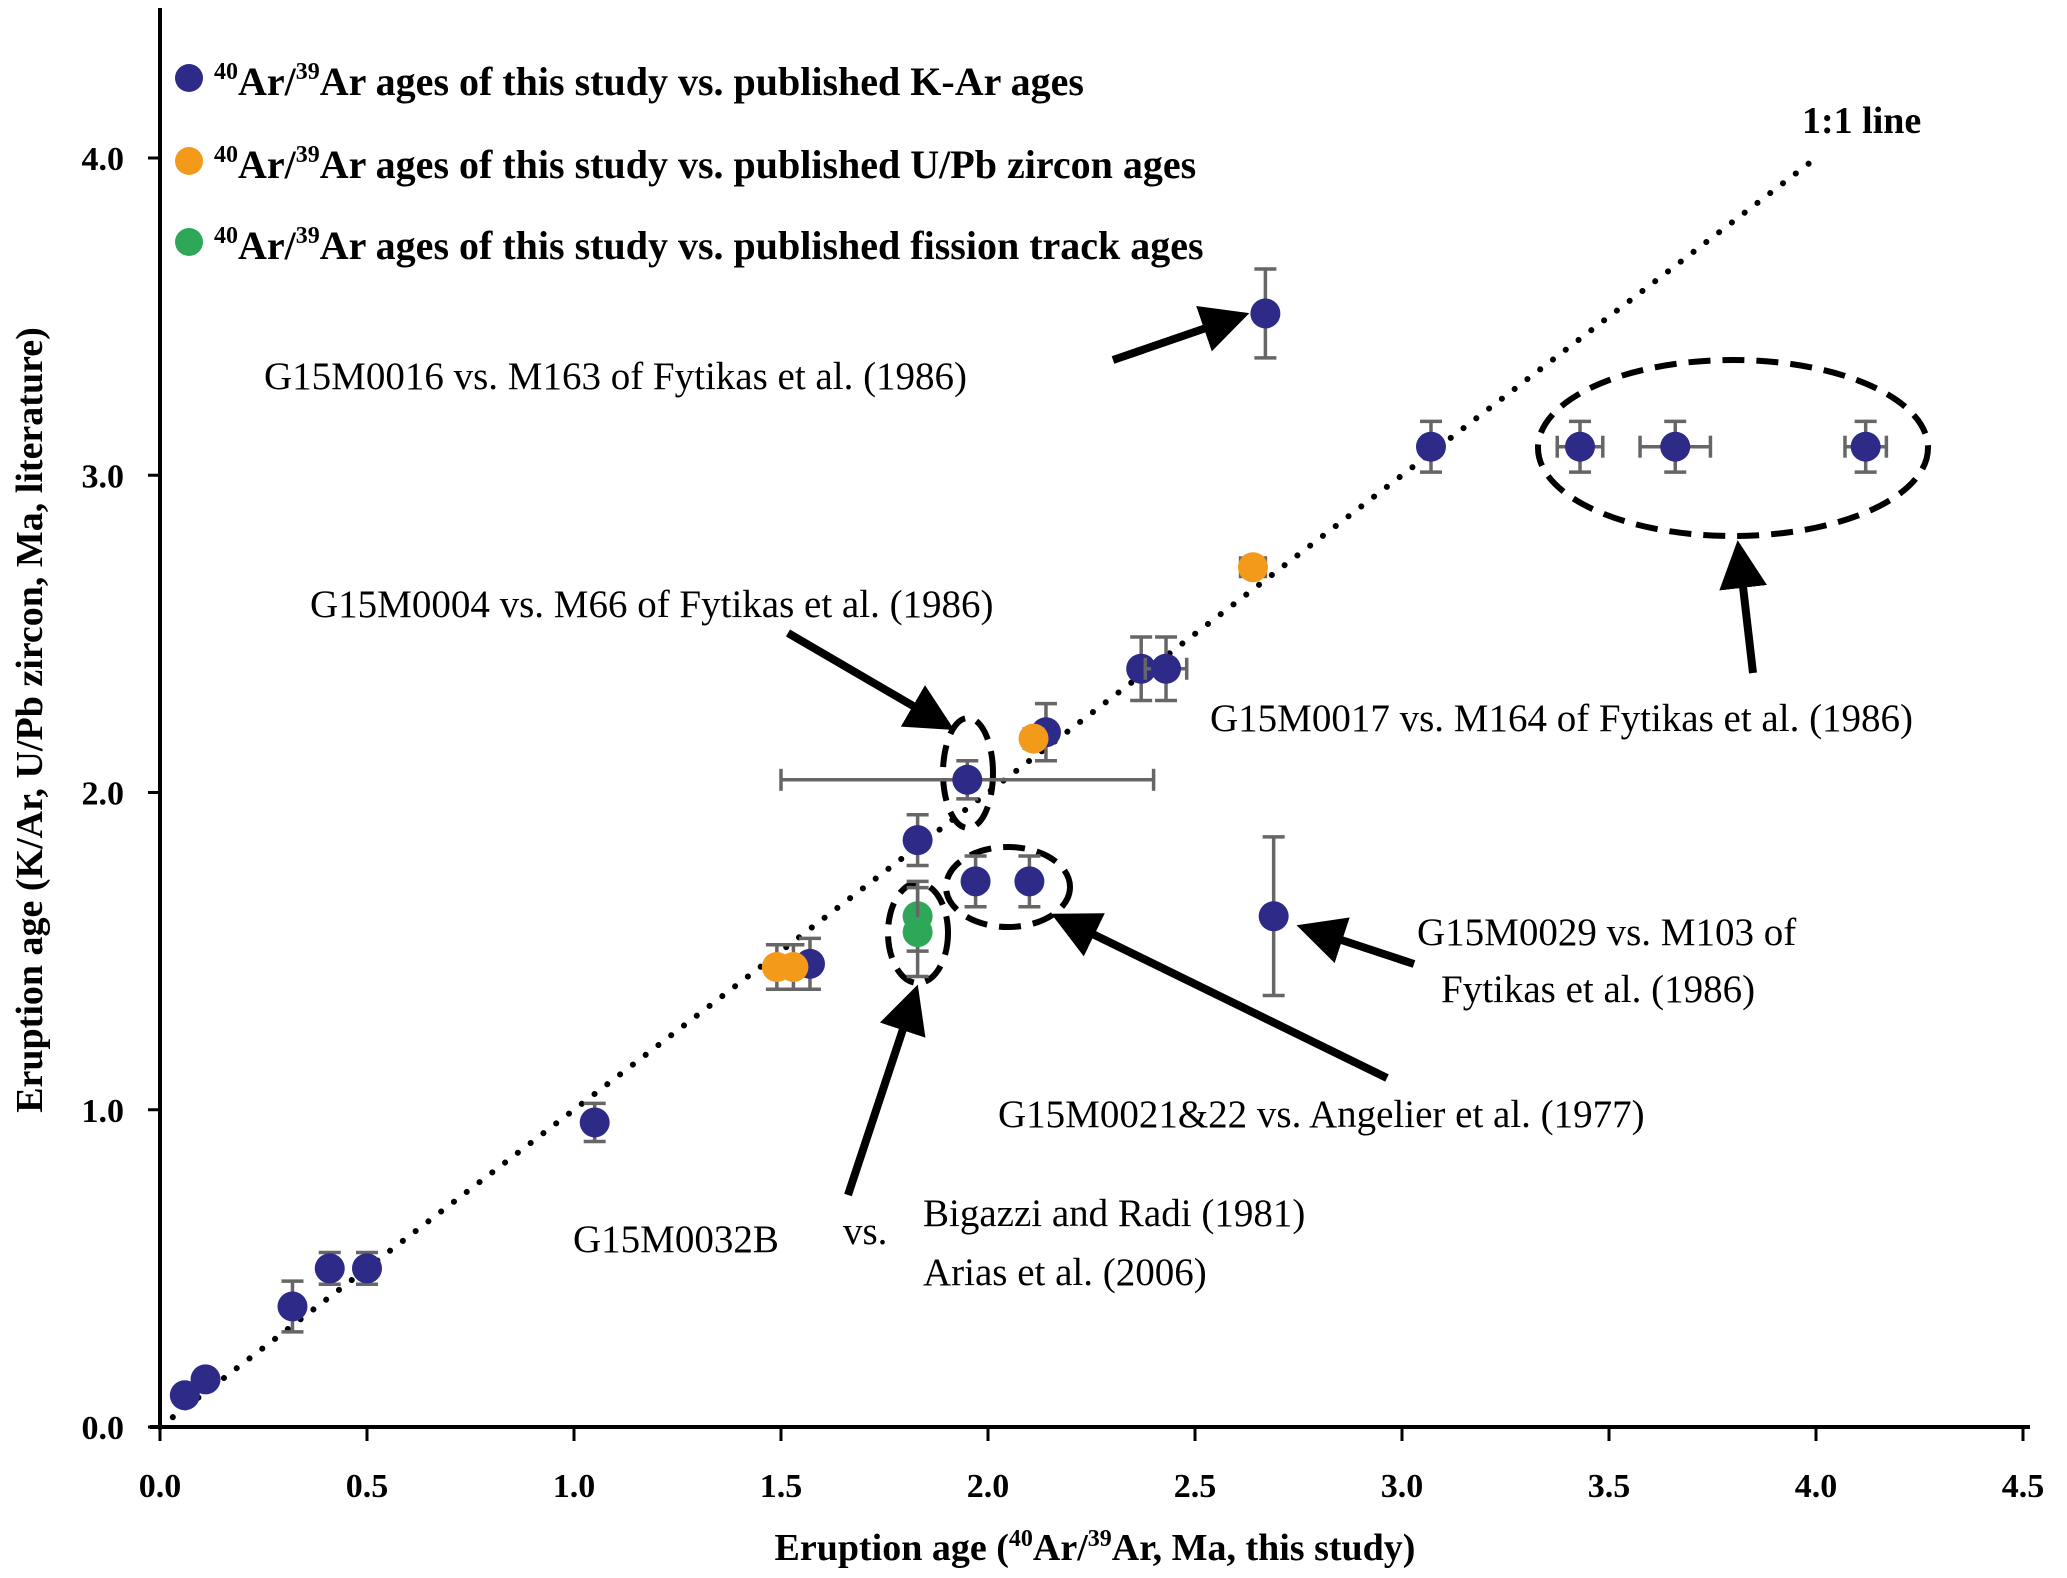 This screenshot has height=1578, width=2067. I want to click on y-tick-label: 0.0, so click(103, 1428).